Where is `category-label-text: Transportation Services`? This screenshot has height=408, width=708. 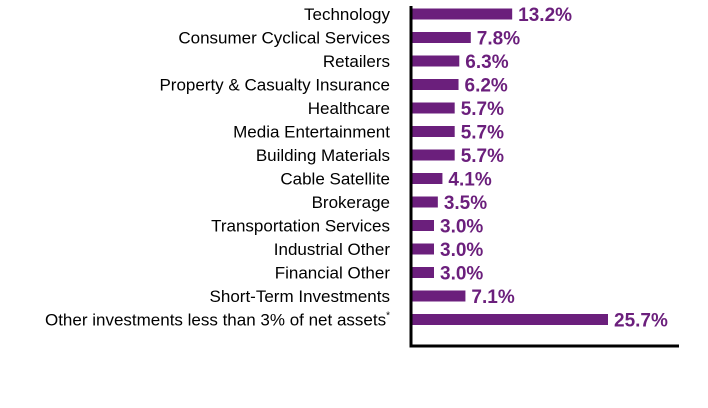
category-label-text: Transportation Services is located at coordinates (300, 226).